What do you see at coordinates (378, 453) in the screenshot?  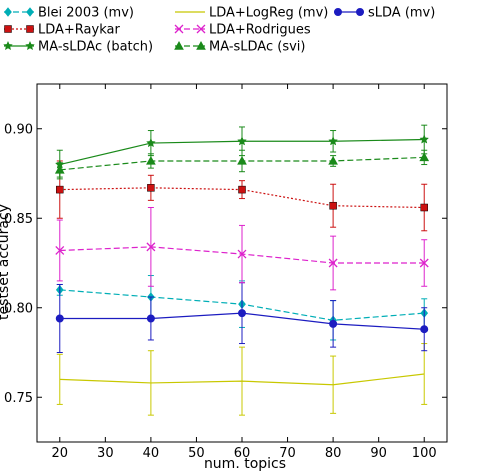 I see `x-tick-label: 90` at bounding box center [378, 453].